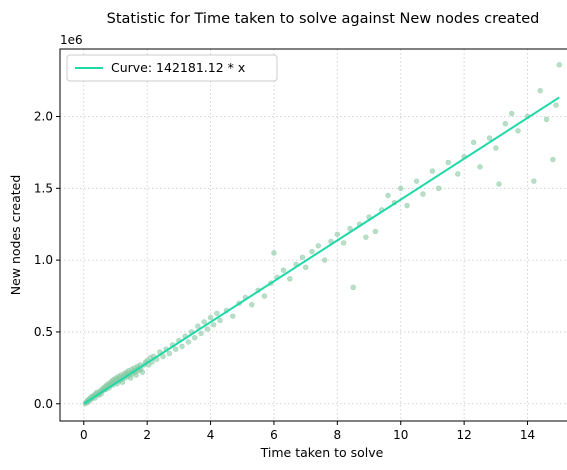 The width and height of the screenshot is (567, 470). I want to click on legend-box, so click(172, 68).